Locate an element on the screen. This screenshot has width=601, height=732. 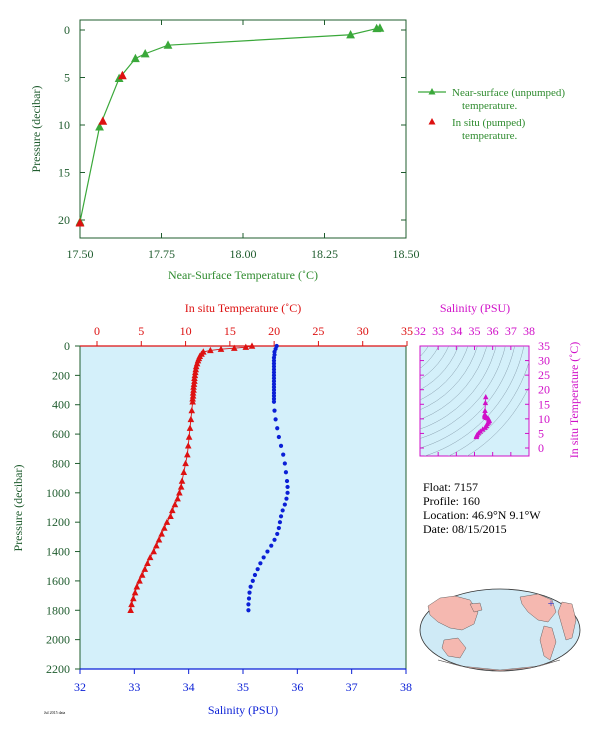
salinity-axis-ticks: 32 33 34 35 36 37 38 is located at coordinates (243, 681).